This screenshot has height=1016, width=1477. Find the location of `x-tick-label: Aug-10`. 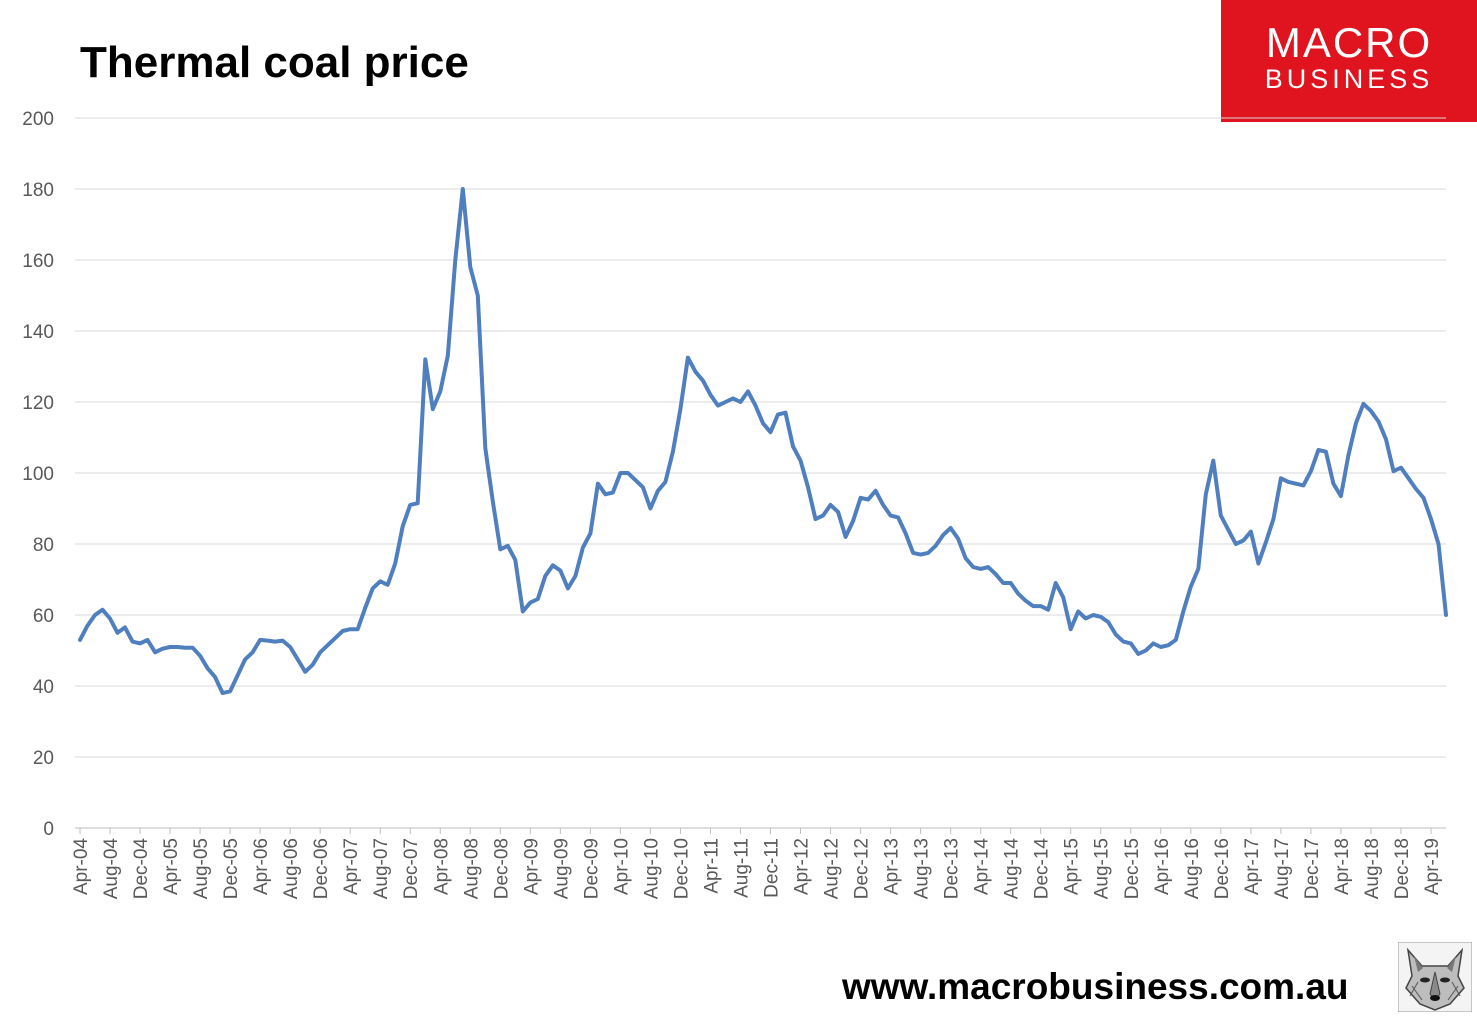

x-tick-label: Aug-10 is located at coordinates (651, 868).